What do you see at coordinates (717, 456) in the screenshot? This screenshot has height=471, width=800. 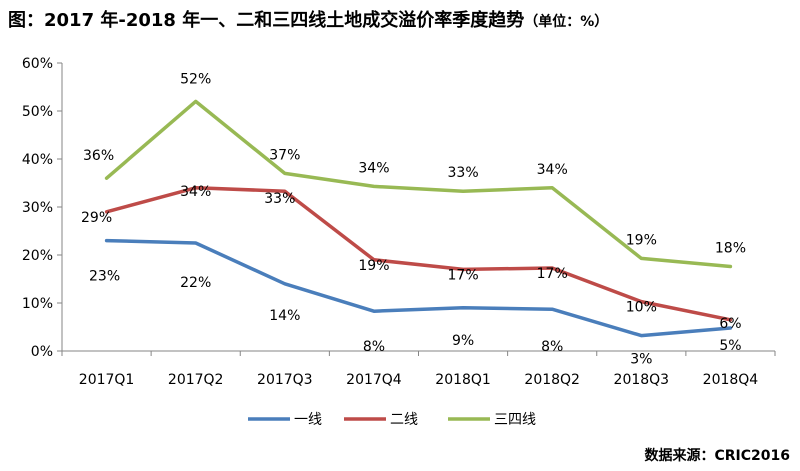 I see `source-note: 数据来源：CRIC2016` at bounding box center [717, 456].